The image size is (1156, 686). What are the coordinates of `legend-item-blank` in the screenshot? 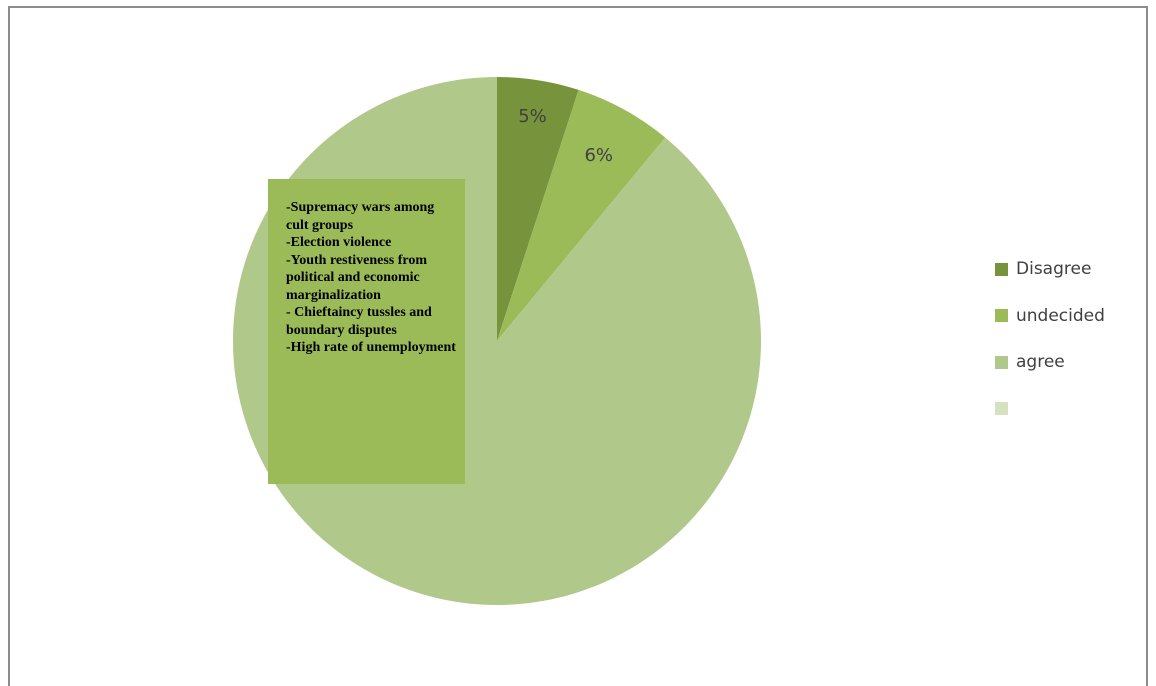 It's located at (1050, 409).